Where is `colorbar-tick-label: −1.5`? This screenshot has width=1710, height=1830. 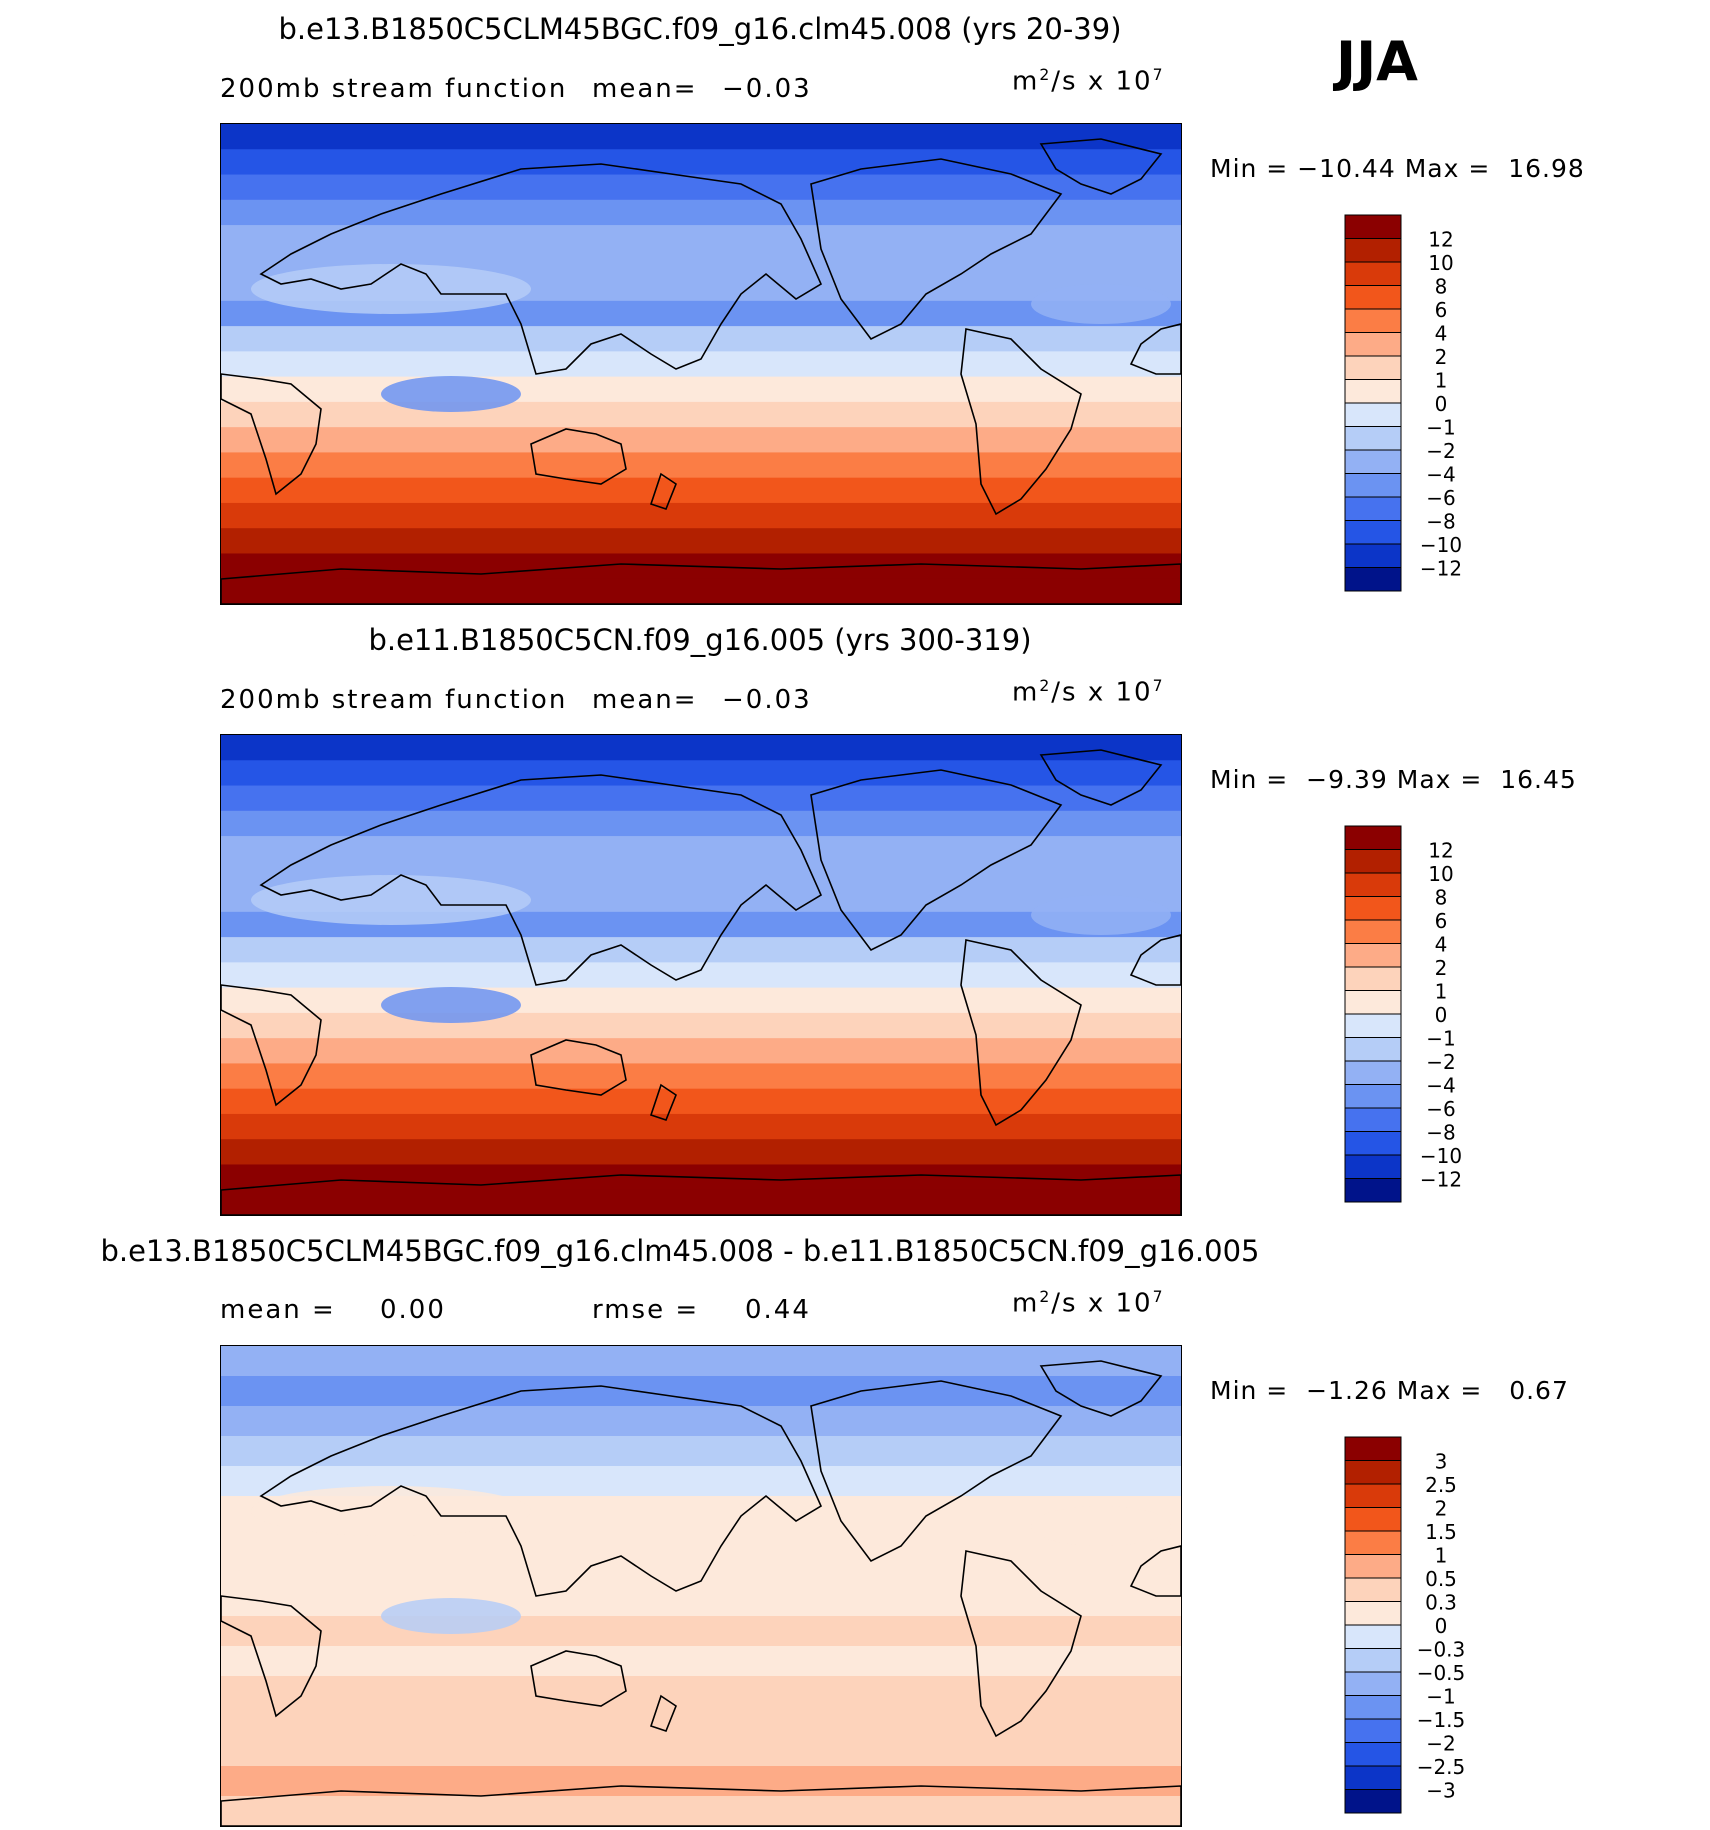
colorbar-tick-label: −1.5 is located at coordinates (1441, 1720).